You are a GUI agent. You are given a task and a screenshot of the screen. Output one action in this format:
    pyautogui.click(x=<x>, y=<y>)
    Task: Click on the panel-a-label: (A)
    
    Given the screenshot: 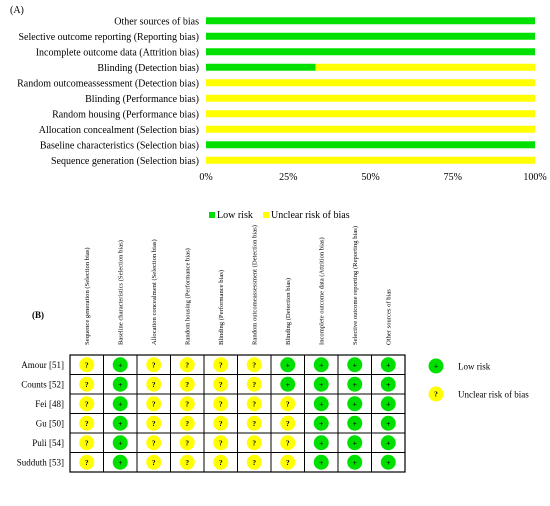 What is the action you would take?
    pyautogui.click(x=17, y=10)
    